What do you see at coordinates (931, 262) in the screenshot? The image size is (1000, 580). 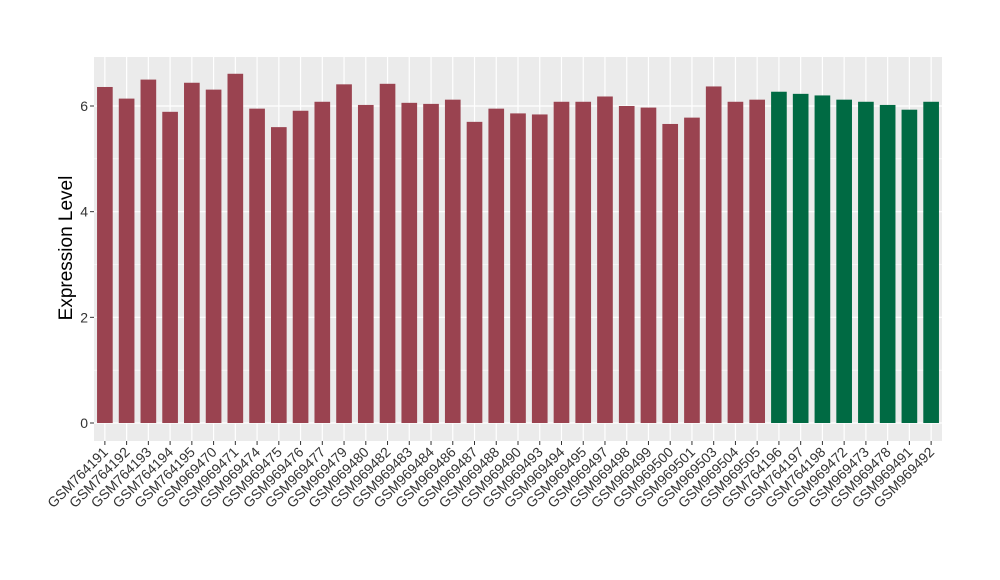 I see `bar-GSM969492` at bounding box center [931, 262].